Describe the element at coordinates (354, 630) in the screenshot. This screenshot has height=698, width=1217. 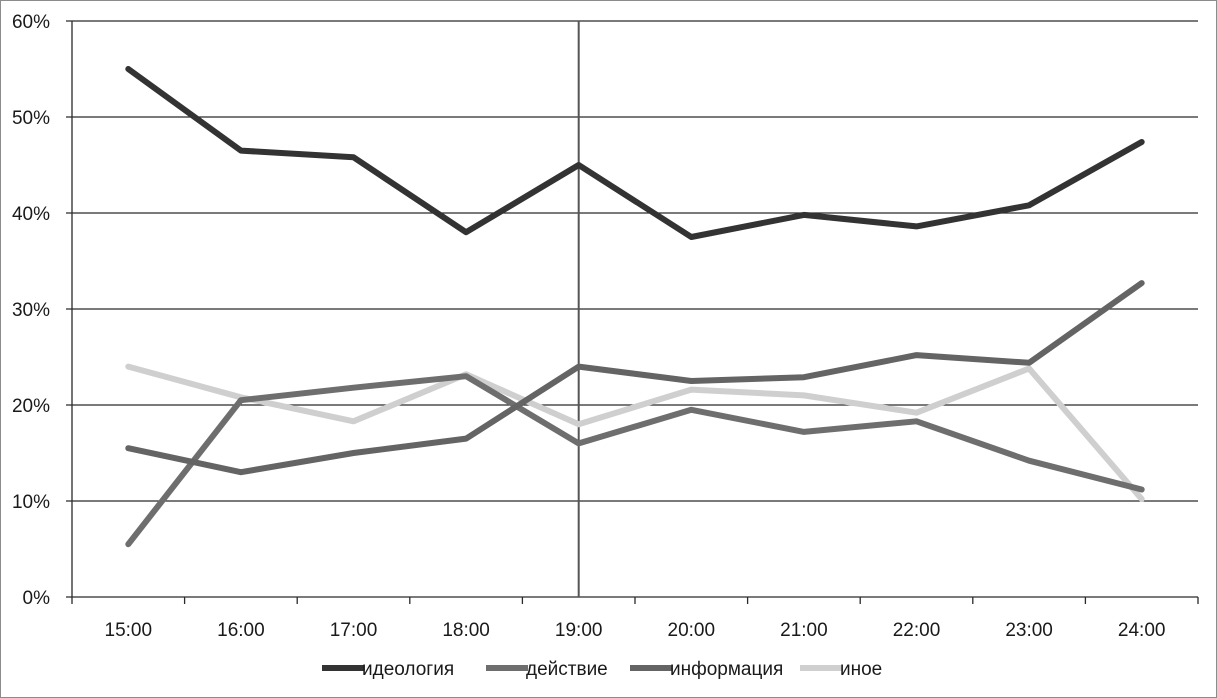
I see `x-tick-label: 17:00` at that location.